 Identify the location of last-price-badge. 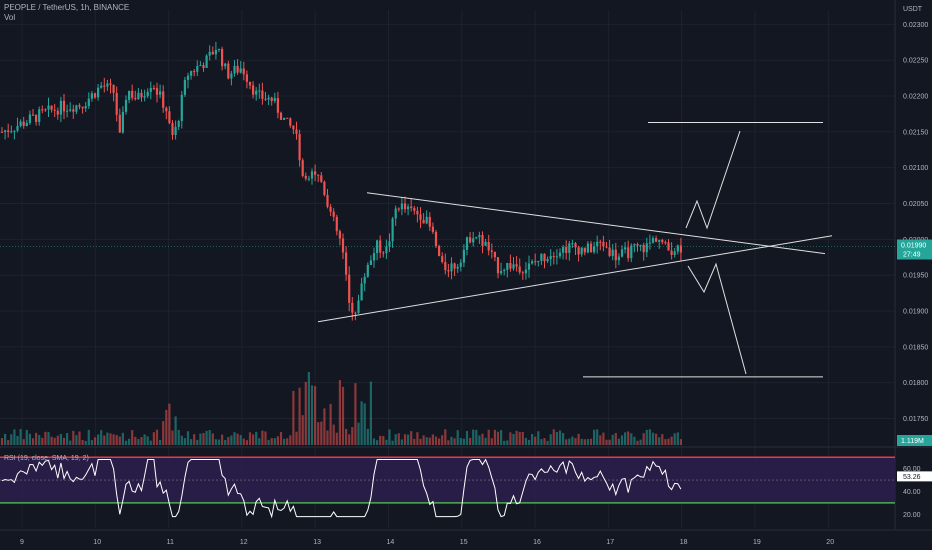
(914, 249).